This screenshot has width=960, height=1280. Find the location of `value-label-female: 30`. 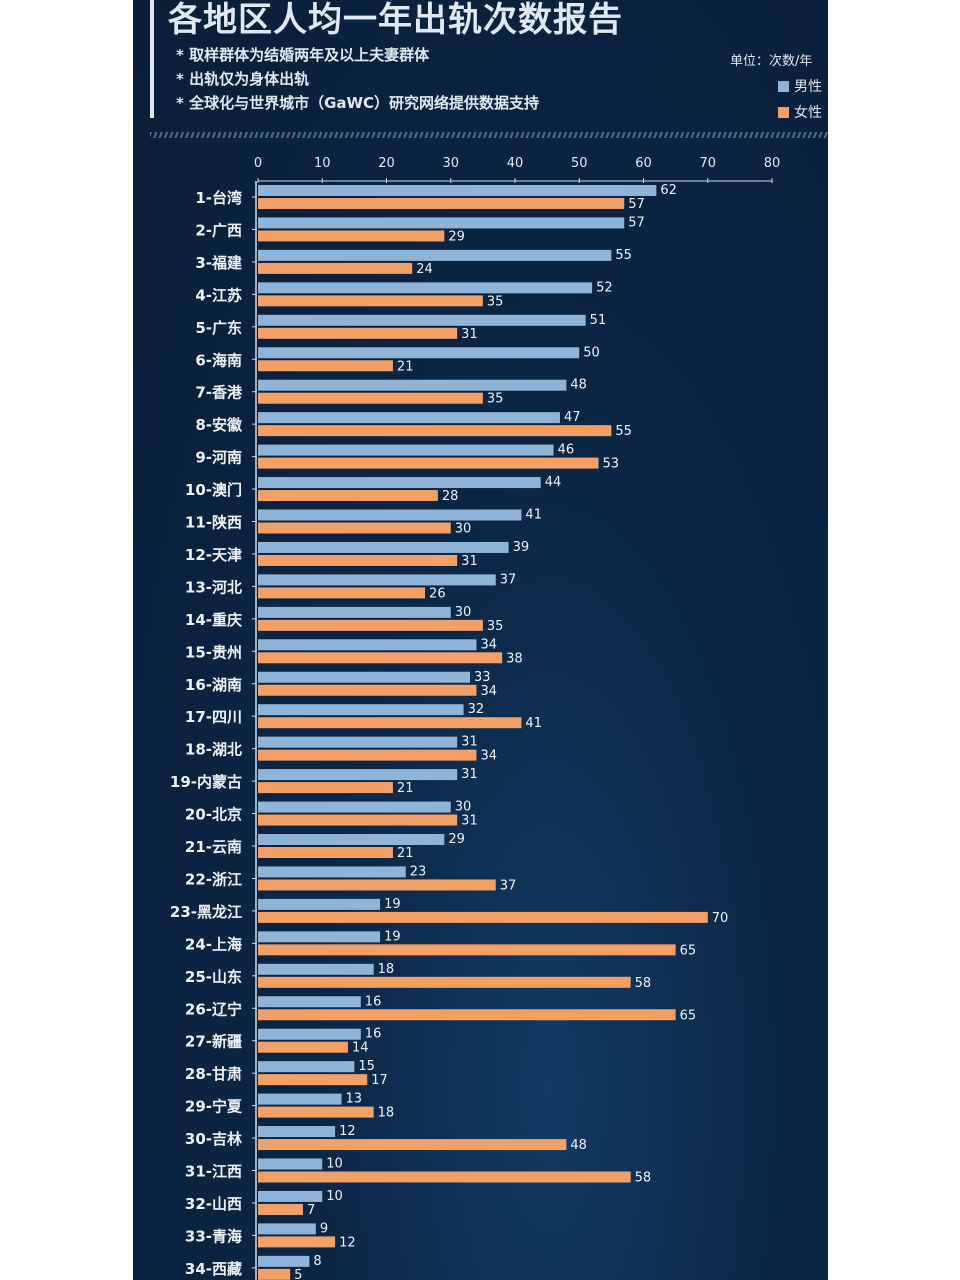

value-label-female: 30 is located at coordinates (463, 529).